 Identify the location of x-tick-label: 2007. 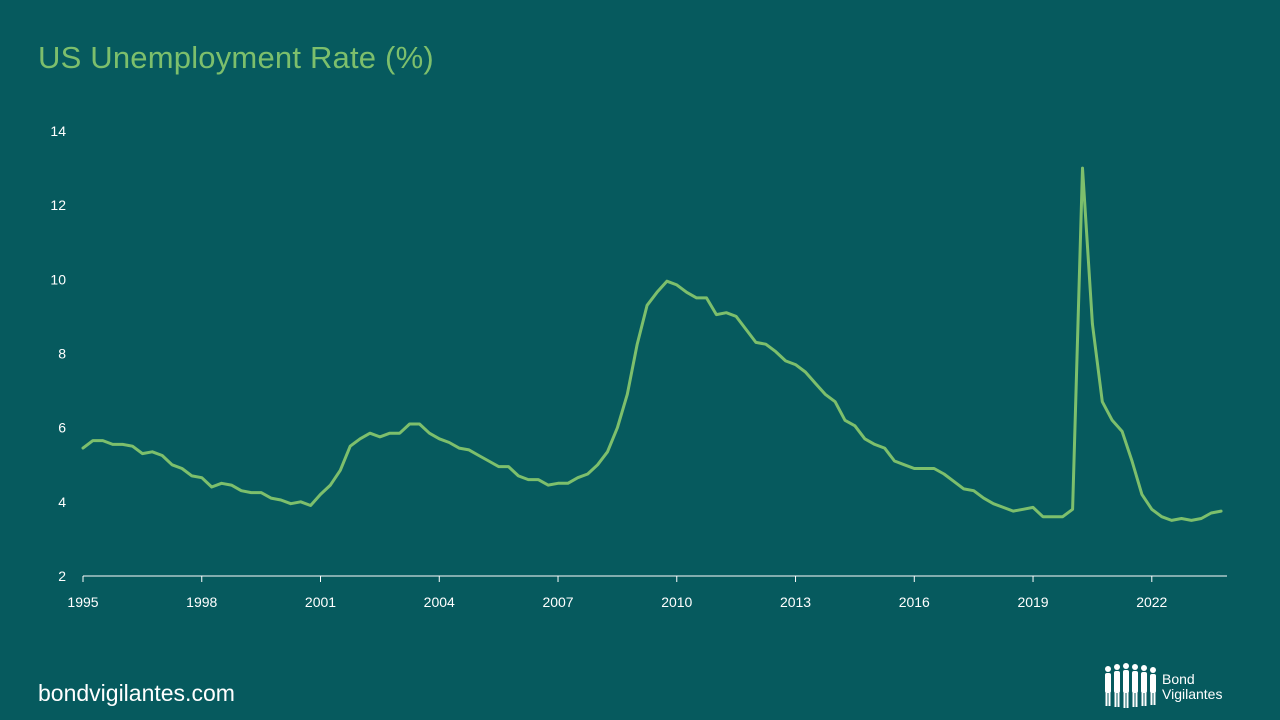
(557, 602).